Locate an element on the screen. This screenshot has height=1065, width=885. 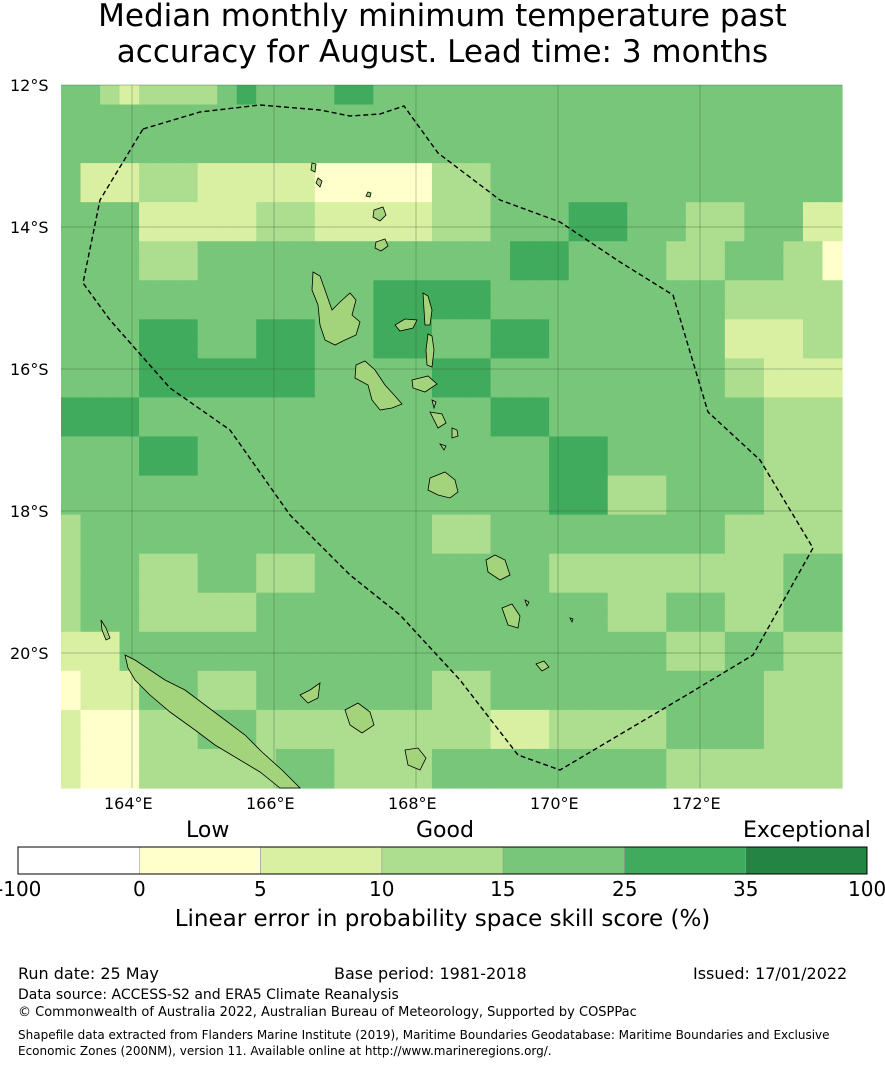
colorbar-tick-m100: -100 is located at coordinates (21, 889).